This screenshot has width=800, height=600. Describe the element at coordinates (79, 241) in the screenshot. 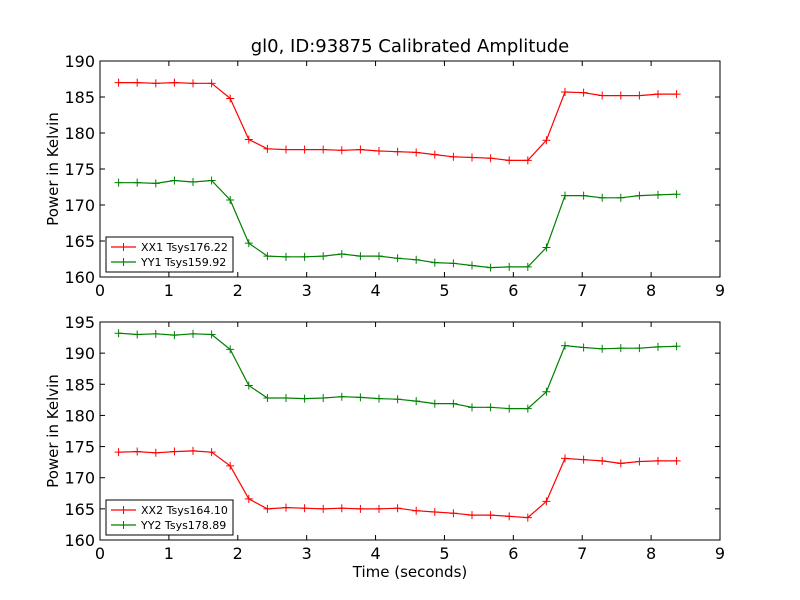

I see `top-y-tick-label: 165` at that location.